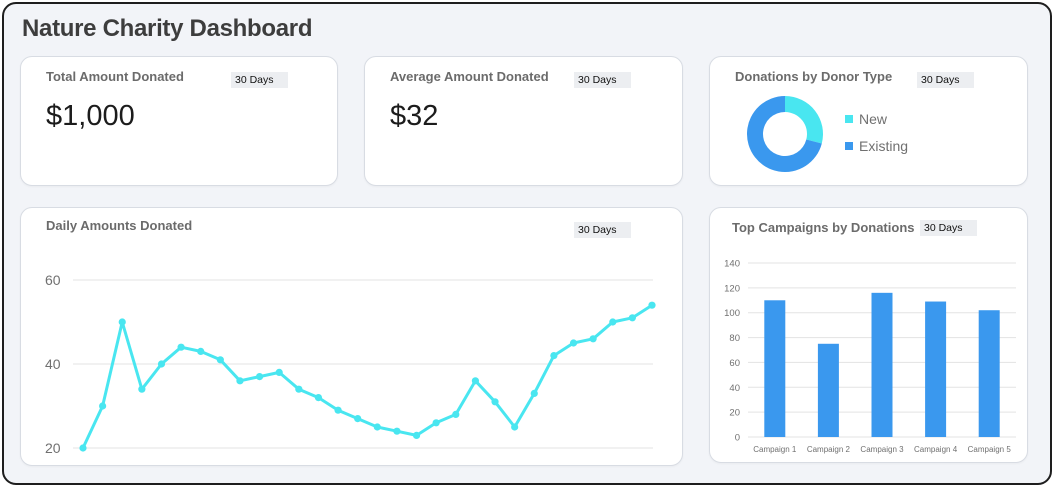 The width and height of the screenshot is (1058, 487). What do you see at coordinates (734, 338) in the screenshot?
I see `y-tick-label: 80` at bounding box center [734, 338].